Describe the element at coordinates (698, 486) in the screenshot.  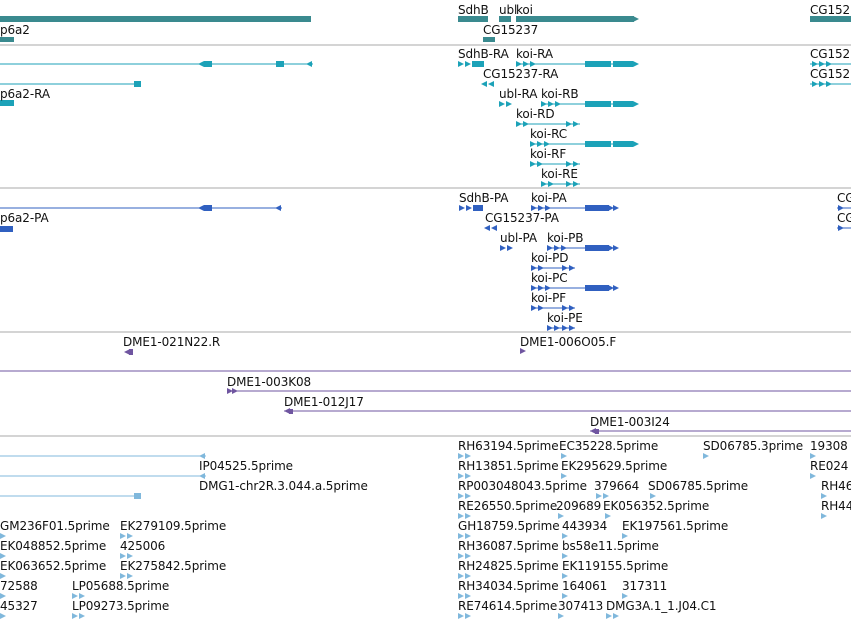
I see `est-label: SD06785.5prime` at that location.